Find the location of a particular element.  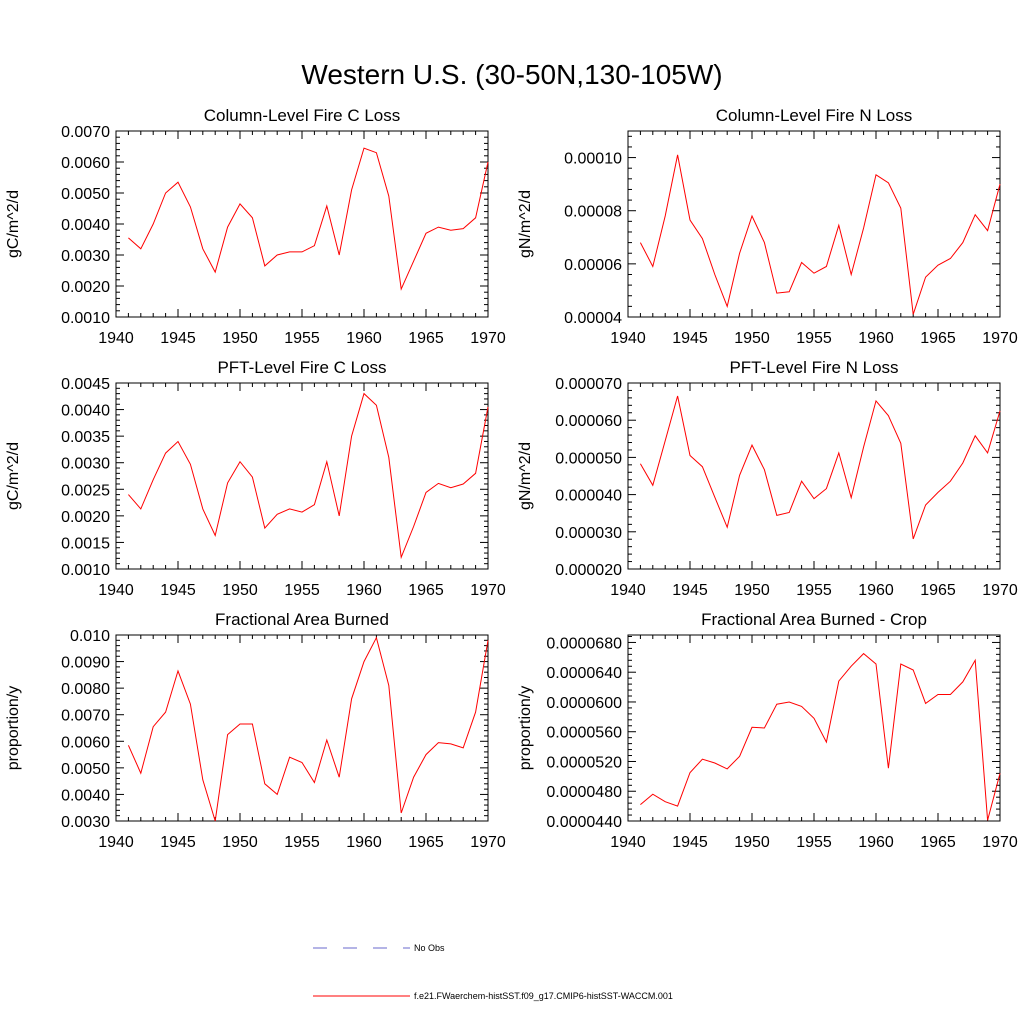

y-tick-label: 0.0080 is located at coordinates (85, 689).